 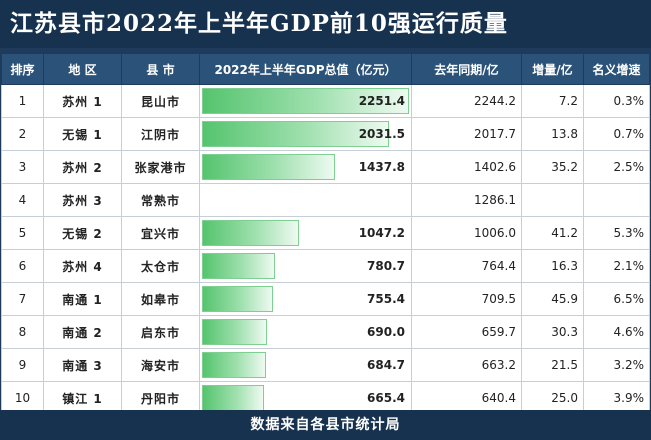 What do you see at coordinates (82, 134) in the screenshot?
I see `region-cell: 无锡 1` at bounding box center [82, 134].